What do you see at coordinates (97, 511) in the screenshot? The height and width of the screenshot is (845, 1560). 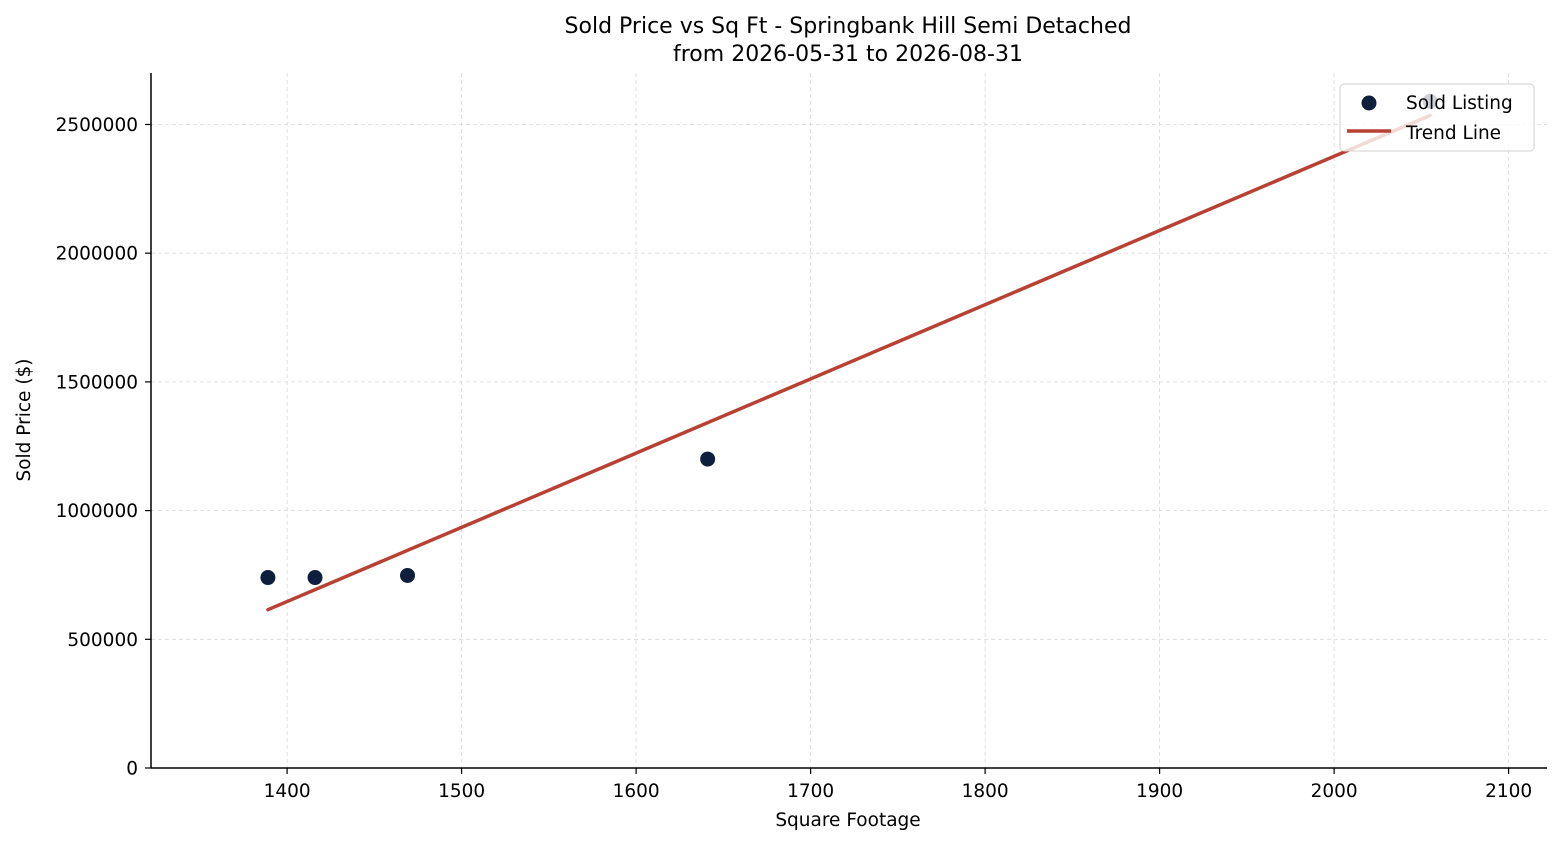 I see `y-tick-label: 1000000` at bounding box center [97, 511].